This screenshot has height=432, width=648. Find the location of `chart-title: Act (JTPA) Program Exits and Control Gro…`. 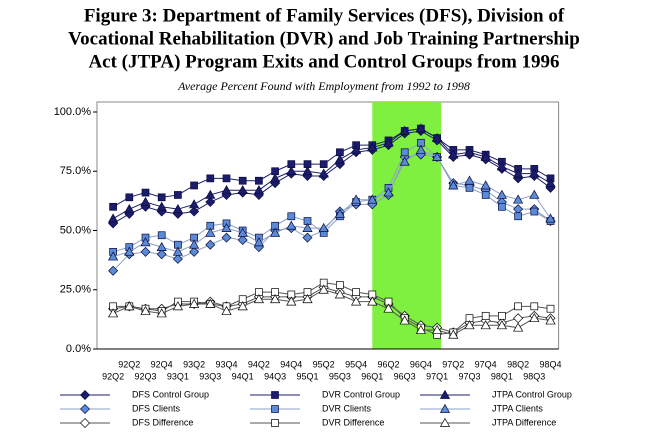

chart-title: Act (JTPA) Program Exits and Control Gro… is located at coordinates (323, 61).